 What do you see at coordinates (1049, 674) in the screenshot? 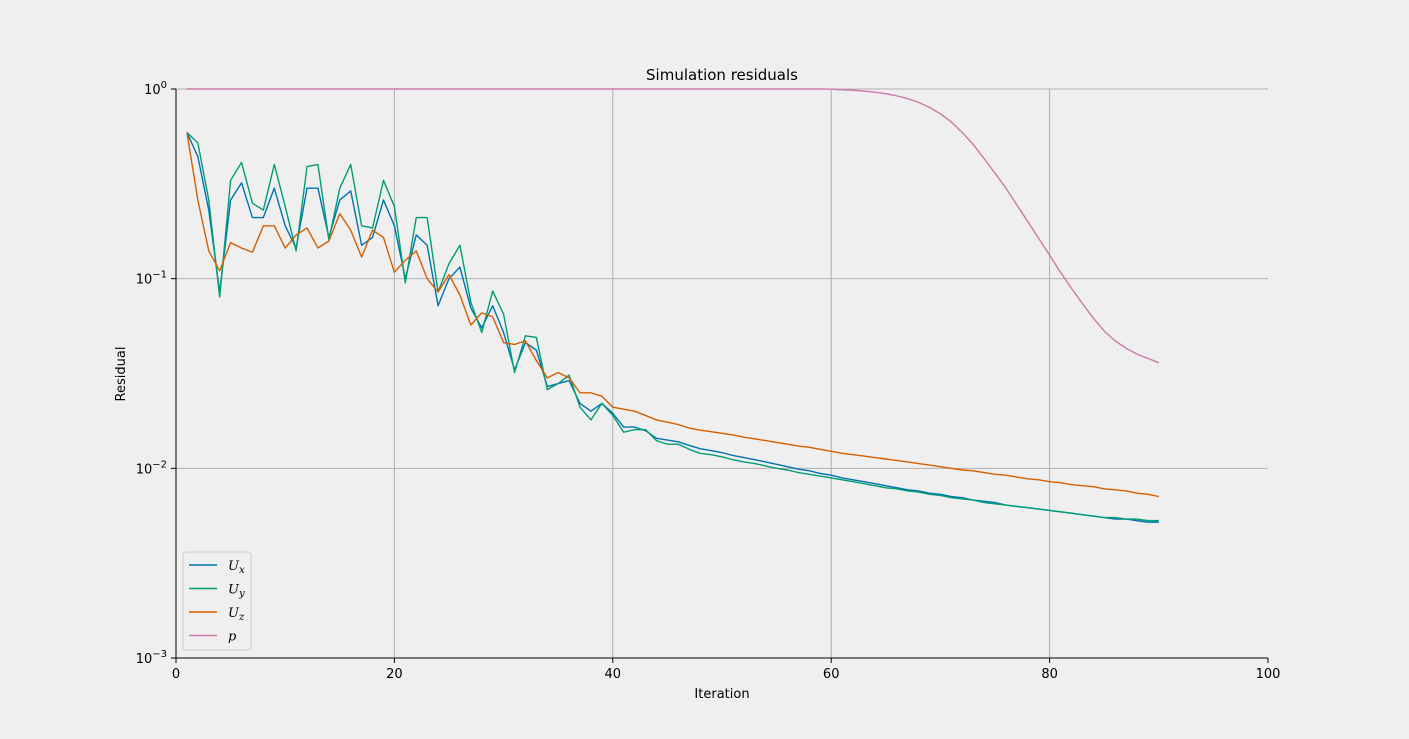
I see `x-tick-label: 80` at bounding box center [1049, 674].